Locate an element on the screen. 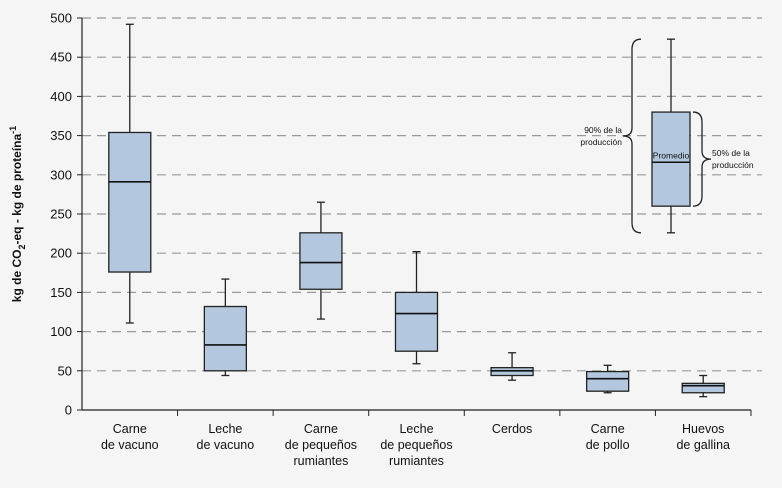 This screenshot has width=782, height=488. legend-90-label: 90% de la is located at coordinates (603, 130).